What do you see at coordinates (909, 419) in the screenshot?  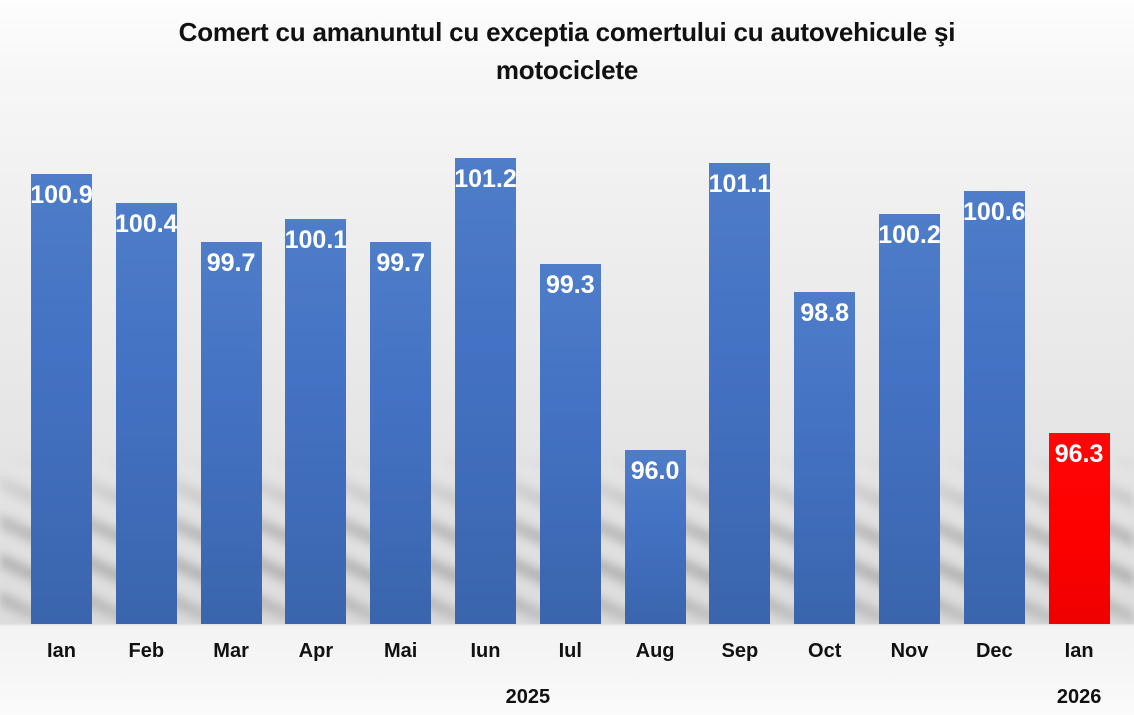 I see `bar-nov-2025: 100.2` at bounding box center [909, 419].